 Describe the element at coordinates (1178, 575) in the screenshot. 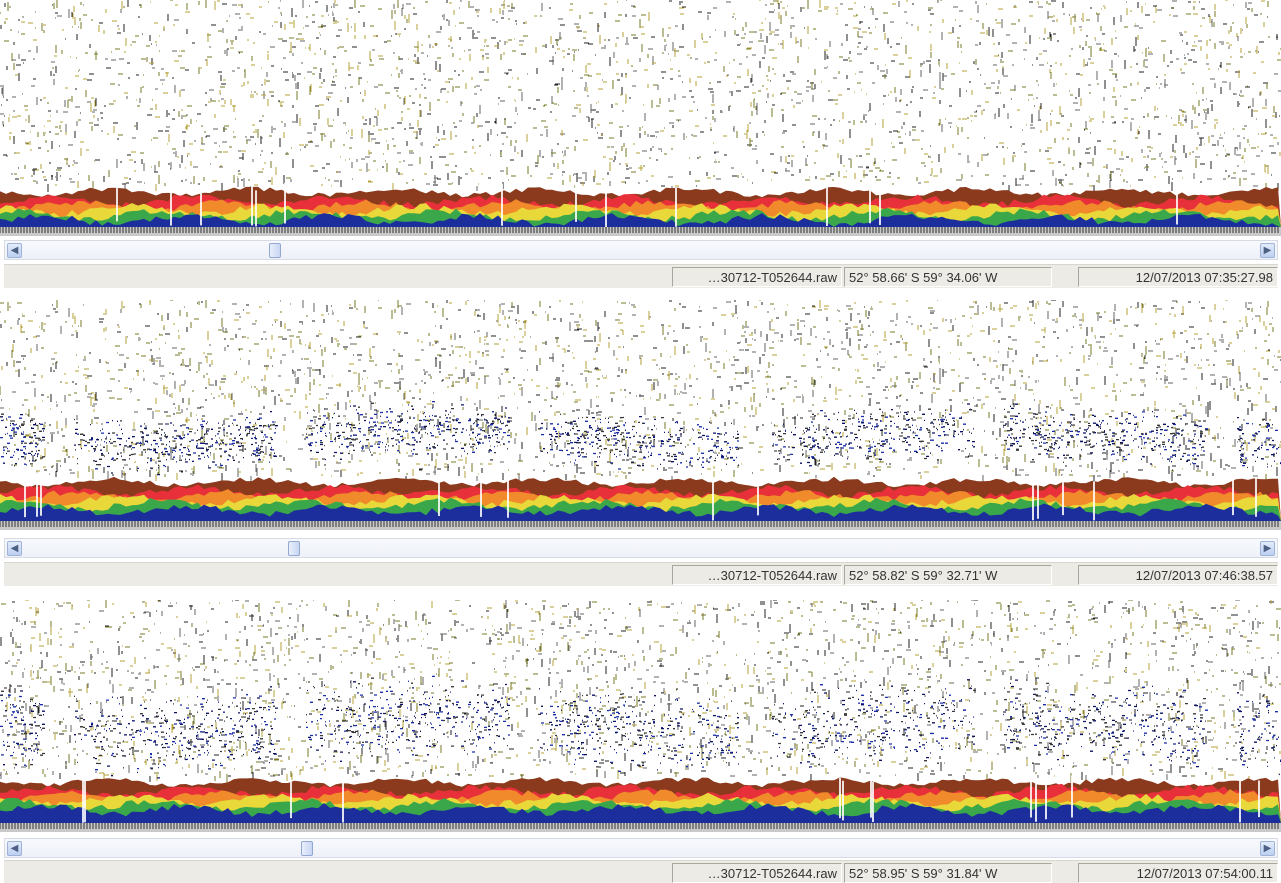

I see `timestamp: 12/07/2013 07:46:38.57` at that location.